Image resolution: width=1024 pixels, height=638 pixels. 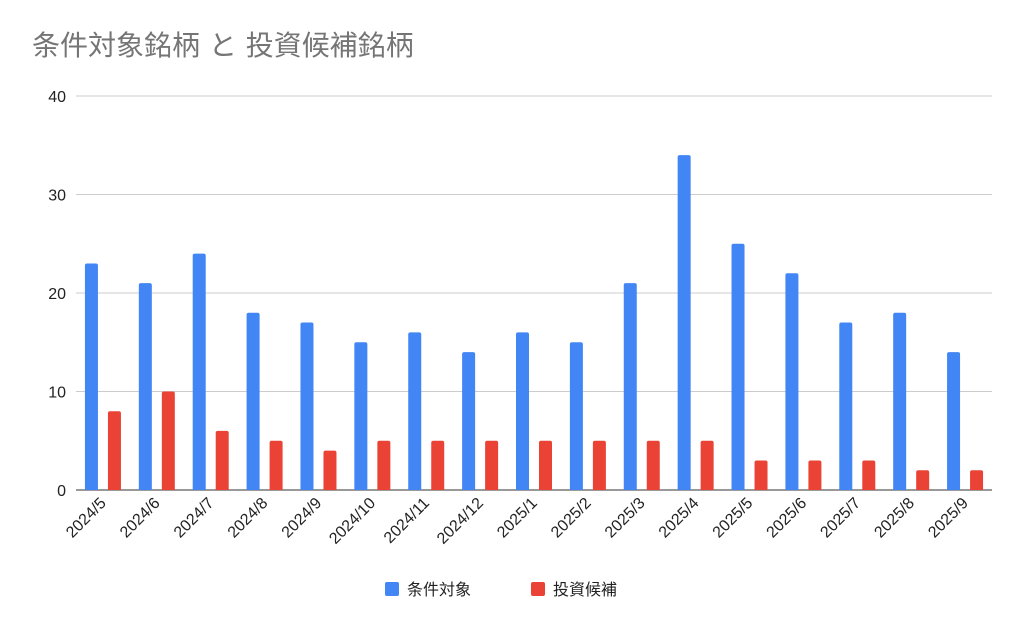 What do you see at coordinates (501, 589) in the screenshot?
I see `legend: 条件対象 投資候補` at bounding box center [501, 589].